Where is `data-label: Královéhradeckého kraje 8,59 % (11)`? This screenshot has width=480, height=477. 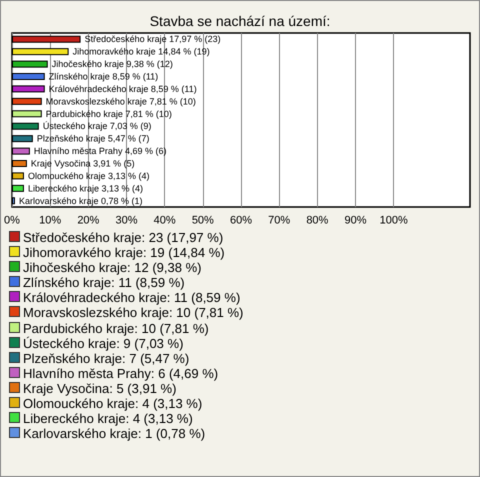 data-label: Královéhradeckého kraje 8,59 % (11) is located at coordinates (122, 89).